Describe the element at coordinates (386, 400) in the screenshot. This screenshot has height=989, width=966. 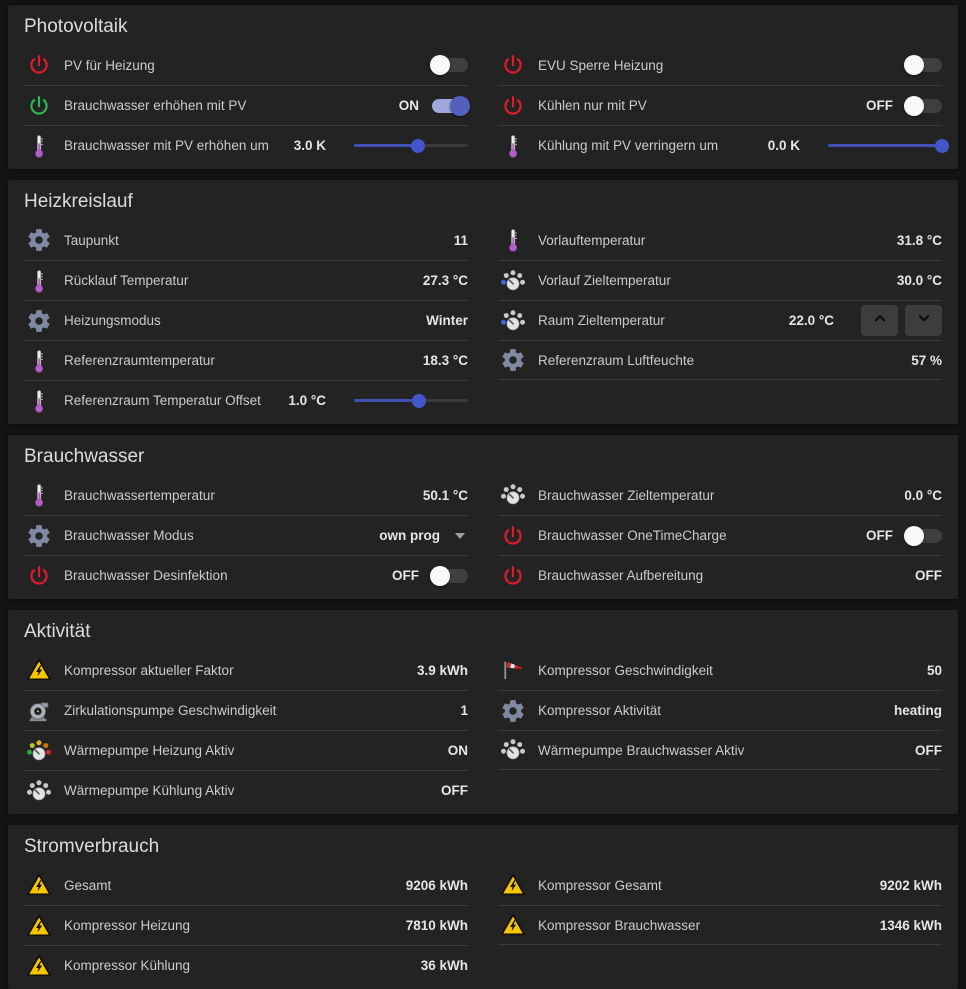
I see `slider-fill` at that location.